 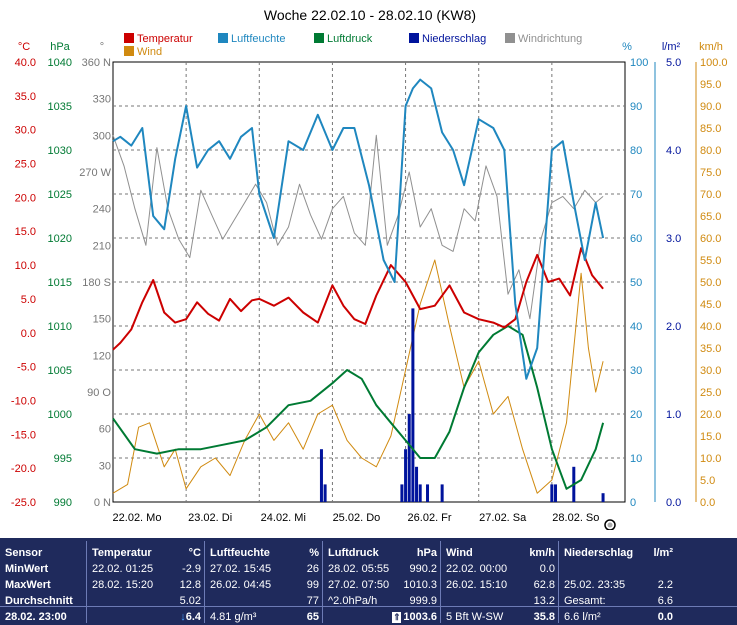 I want to click on temp-current-value: 6.4, so click(x=193, y=617).